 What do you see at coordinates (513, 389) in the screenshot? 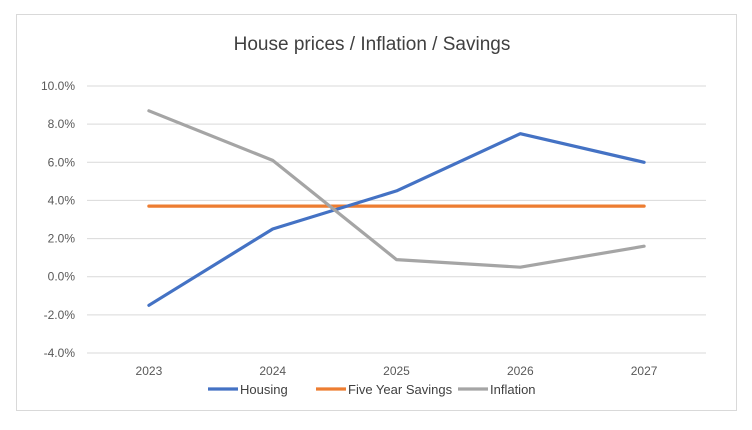
I see `legend-label: Inflation` at bounding box center [513, 389].